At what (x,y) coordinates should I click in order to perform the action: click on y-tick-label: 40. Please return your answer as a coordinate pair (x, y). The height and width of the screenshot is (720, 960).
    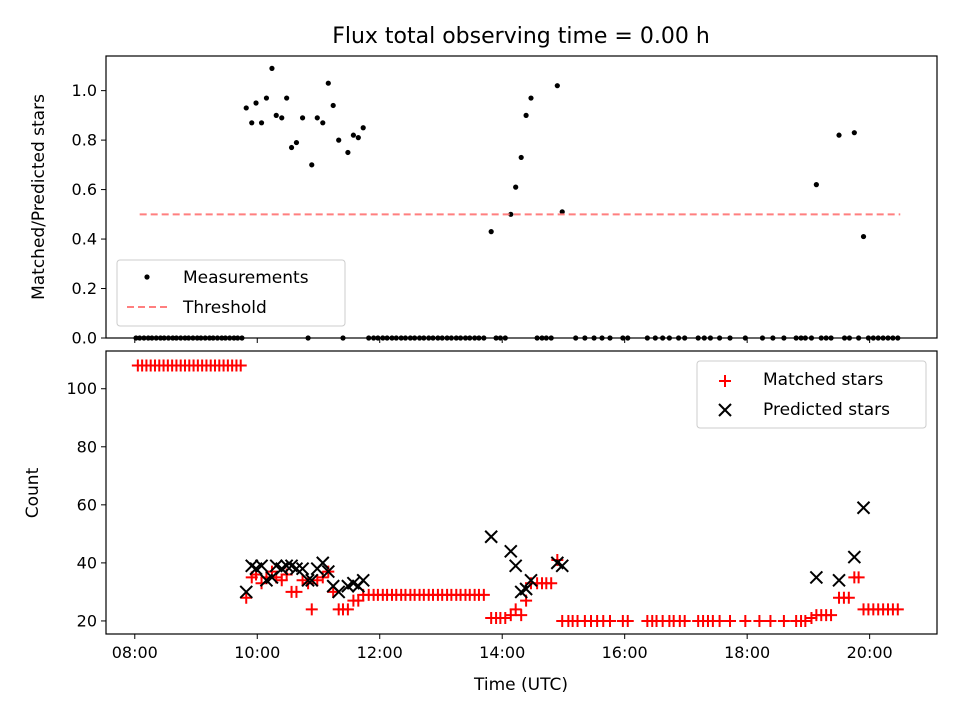
    Looking at the image, I should click on (87, 562).